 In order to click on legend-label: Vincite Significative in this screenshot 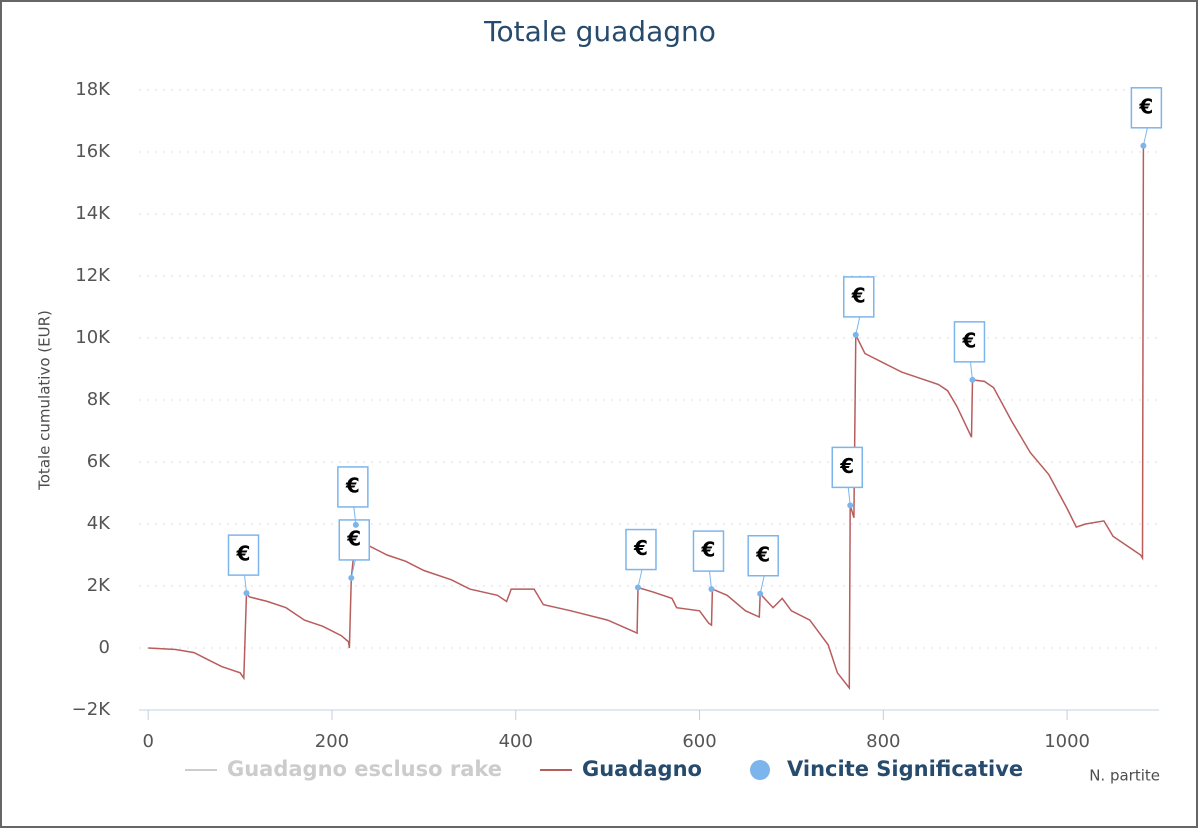, I will do `click(905, 769)`.